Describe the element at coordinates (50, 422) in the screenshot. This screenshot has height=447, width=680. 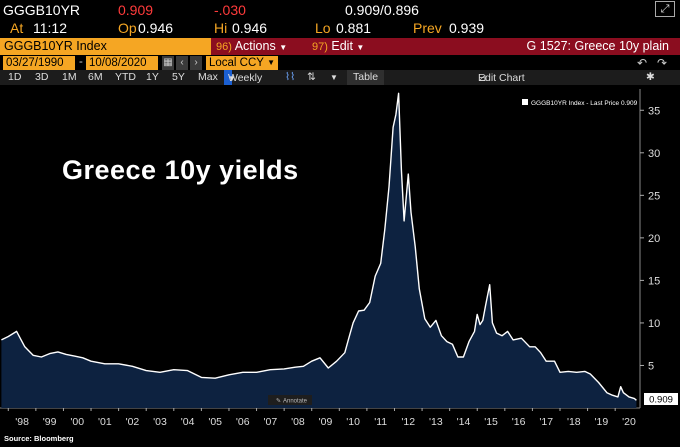
I see `x-tick-label: '99` at that location.